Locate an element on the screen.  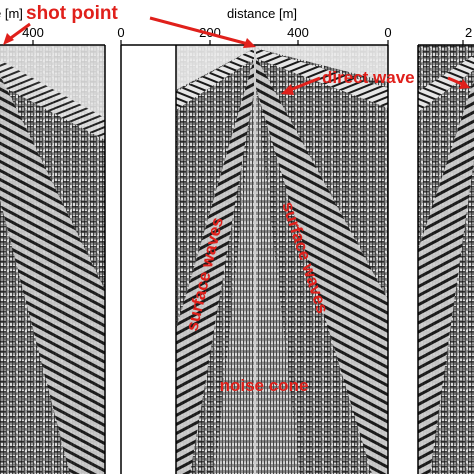
tick-marks is located at coordinates (248, 42).